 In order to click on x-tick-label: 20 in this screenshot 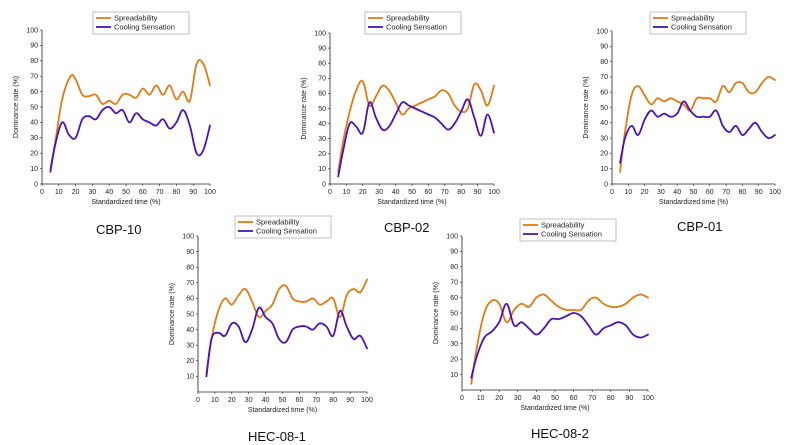, I will do `click(499, 398)`.